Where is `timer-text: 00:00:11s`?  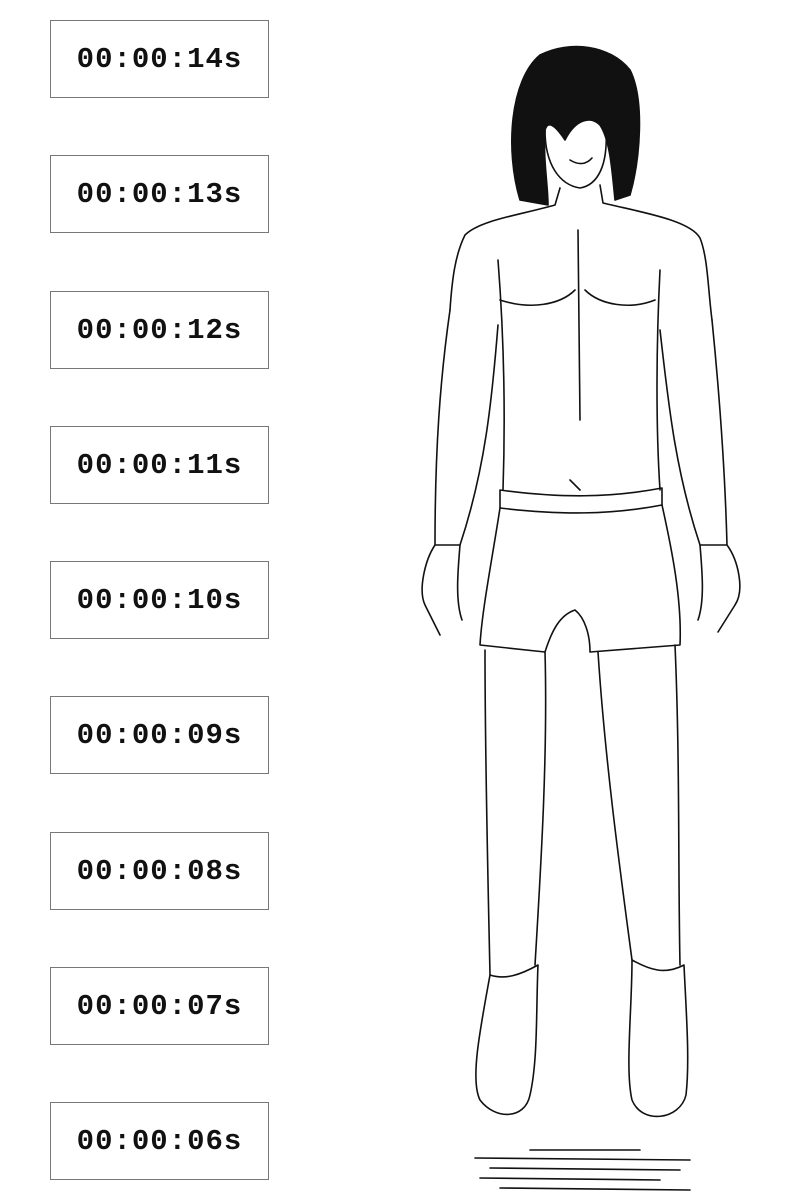
timer-text: 00:00:11s is located at coordinates (159, 465).